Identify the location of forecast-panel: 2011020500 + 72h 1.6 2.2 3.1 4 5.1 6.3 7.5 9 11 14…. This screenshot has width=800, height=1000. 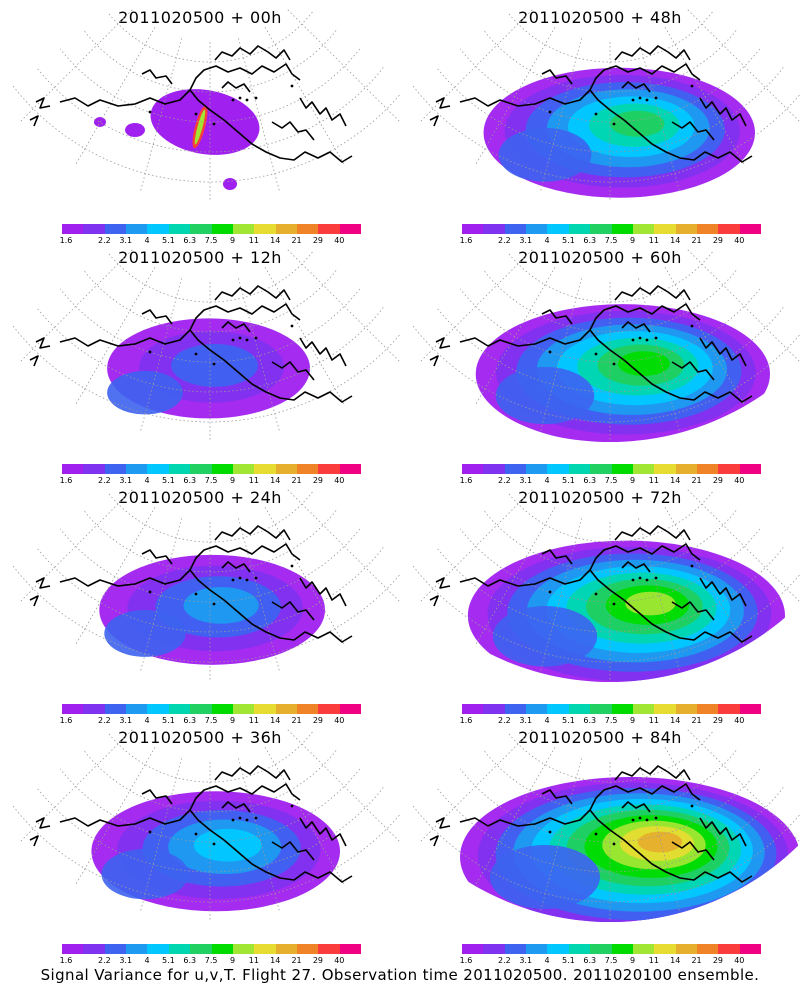
(600, 604).